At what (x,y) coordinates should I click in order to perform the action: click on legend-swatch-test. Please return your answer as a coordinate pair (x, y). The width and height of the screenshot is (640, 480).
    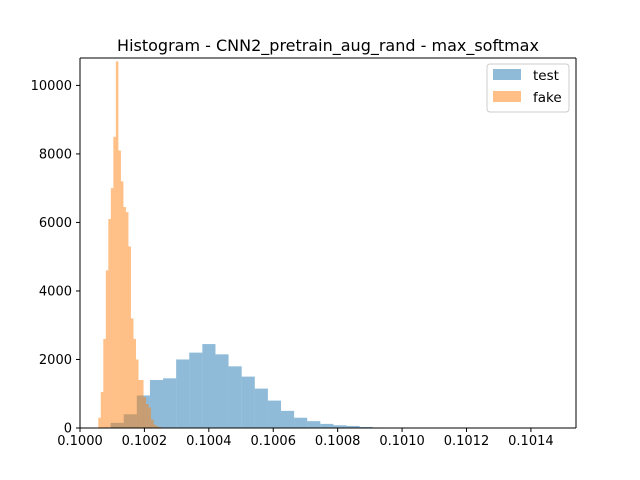
    Looking at the image, I should click on (507, 74).